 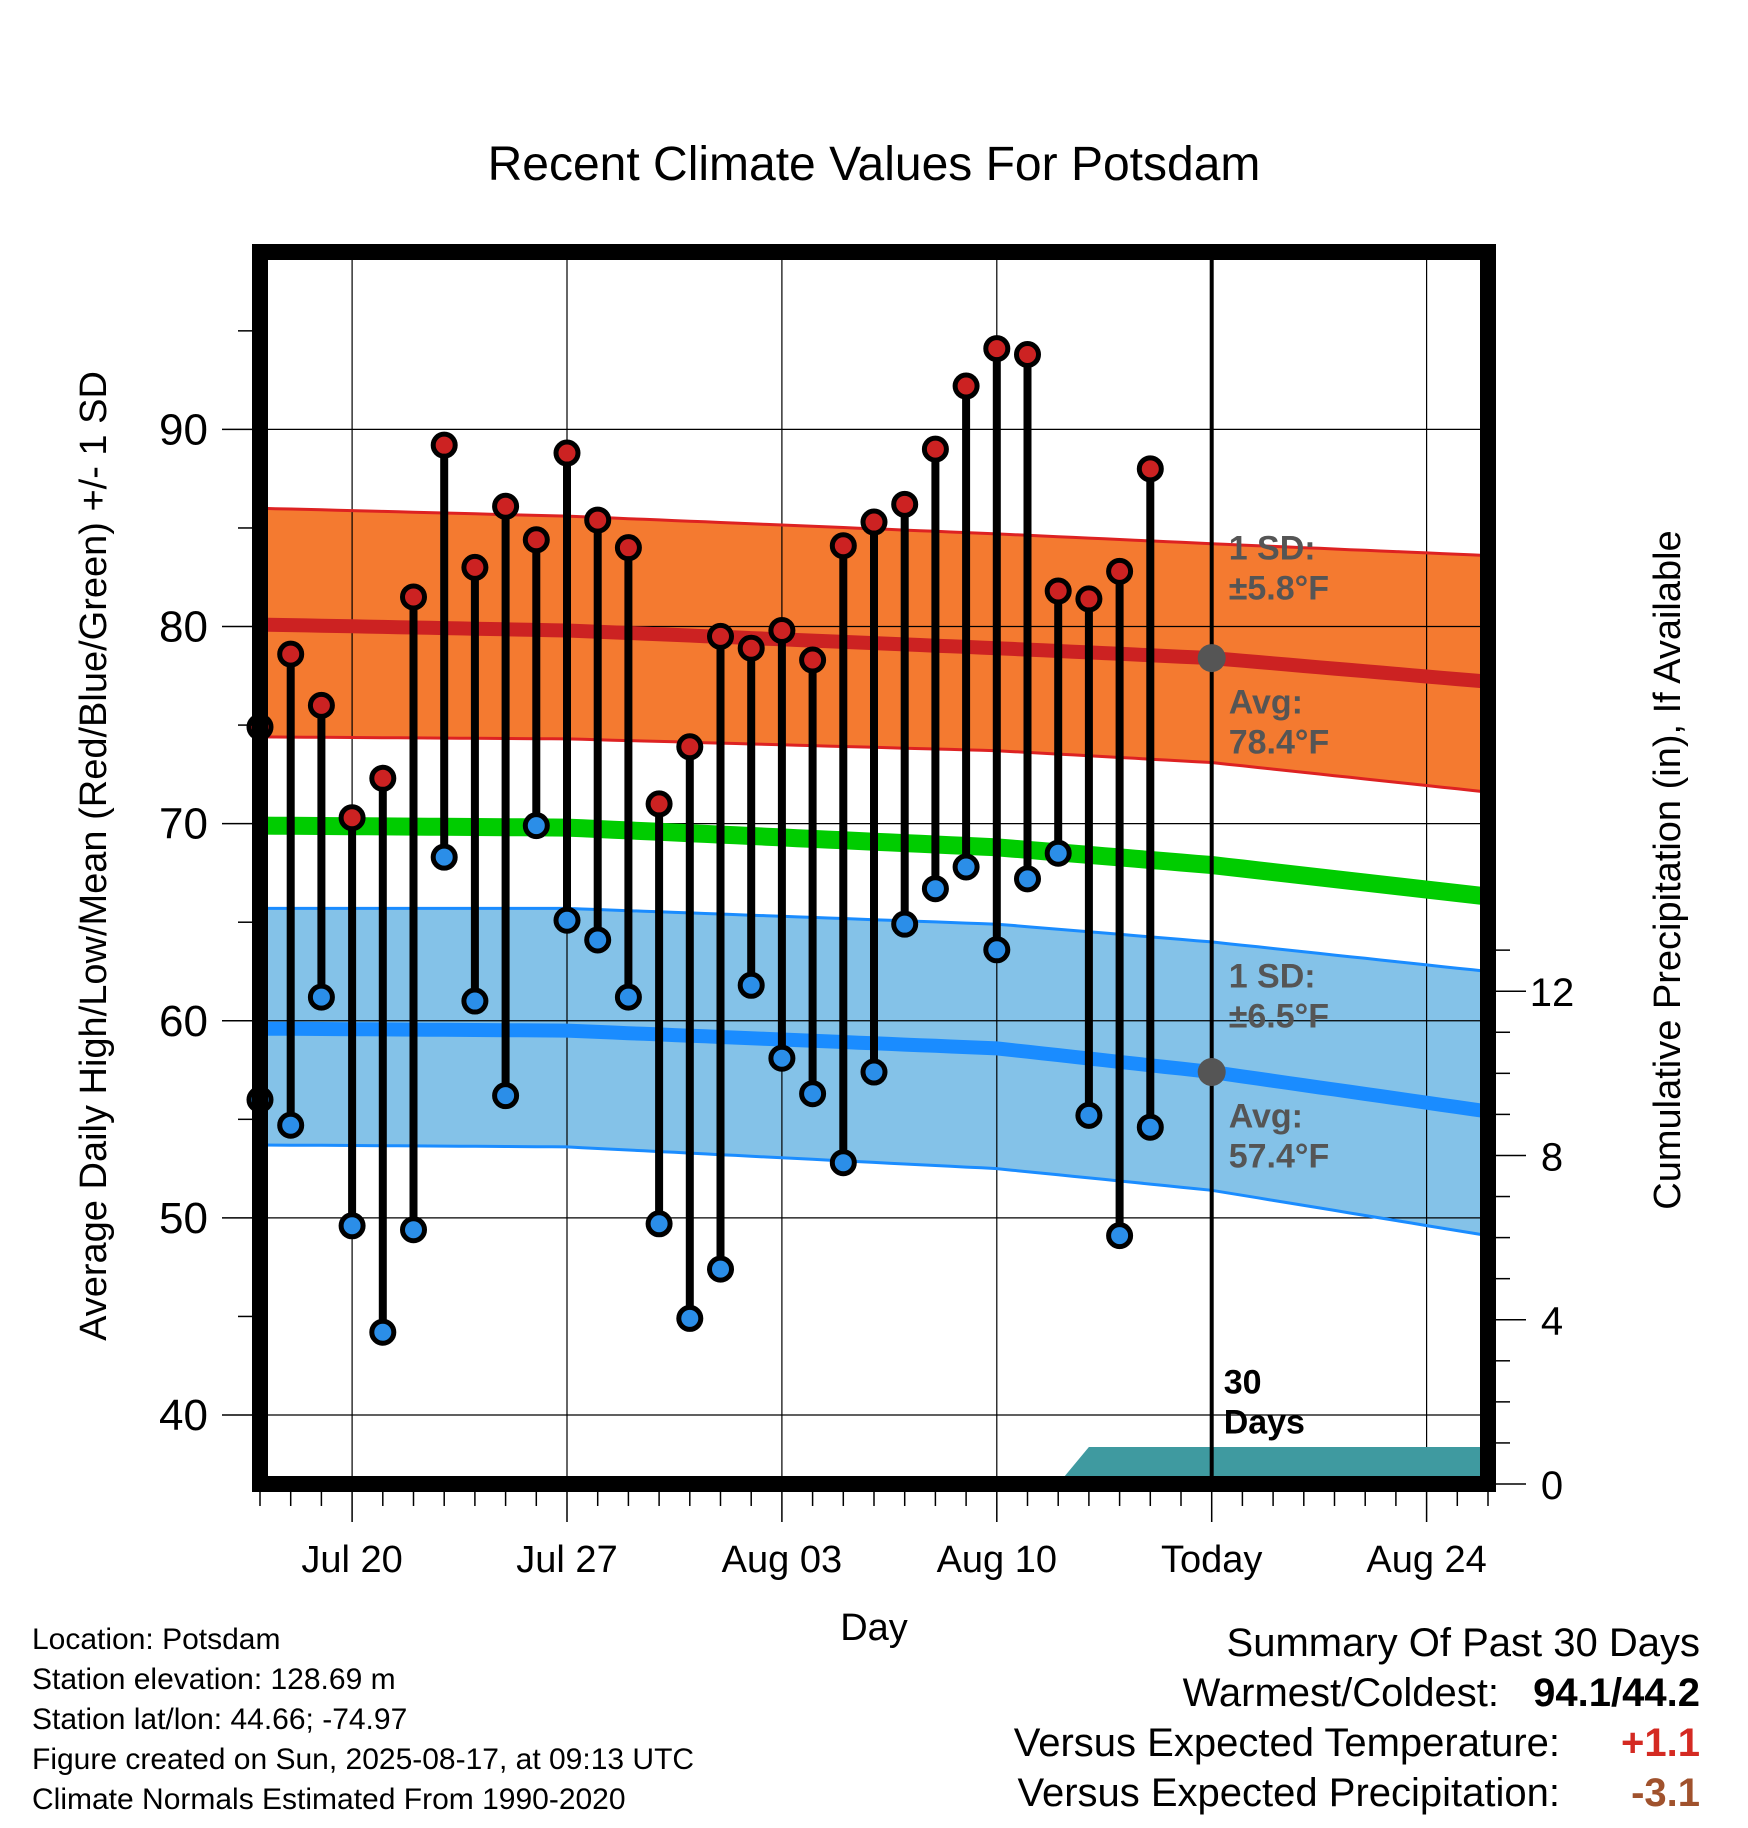 I want to click on high-avg-annotation: Avg:, so click(x=1266, y=702).